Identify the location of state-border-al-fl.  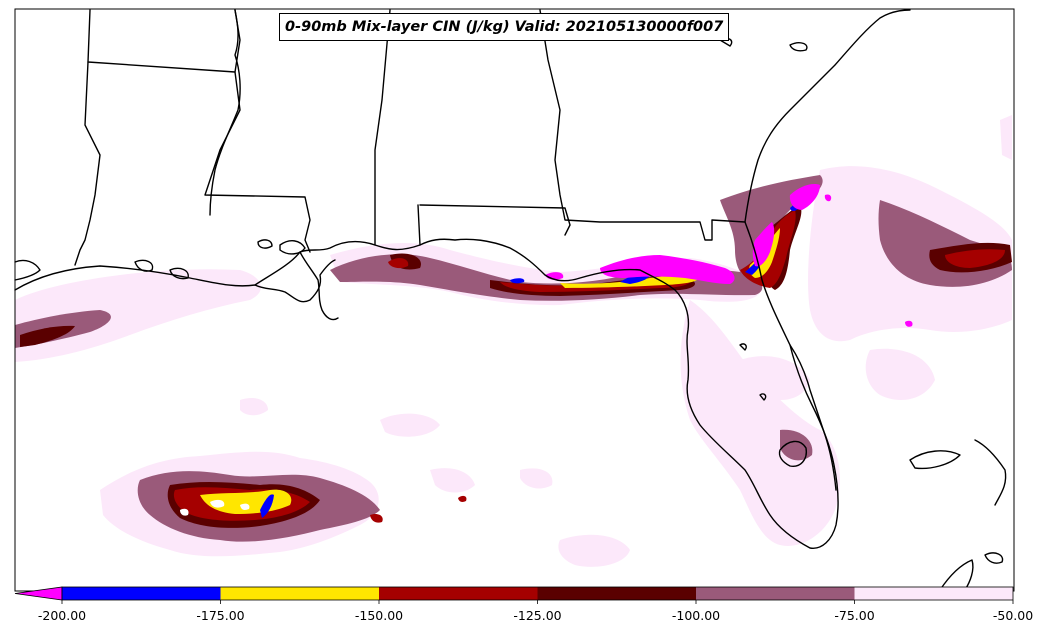
(495, 220).